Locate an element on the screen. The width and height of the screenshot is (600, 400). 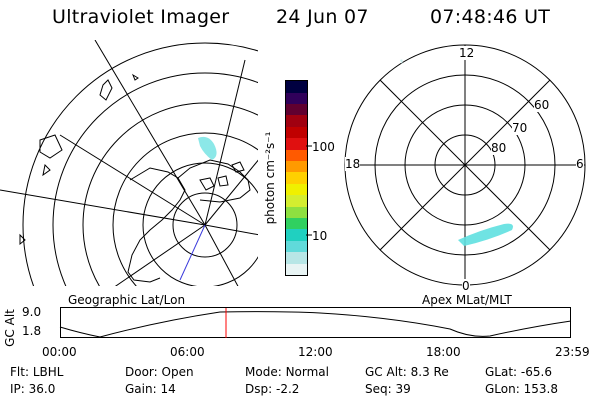
status-gc-alt: GC Alt: 8.3 Re is located at coordinates (407, 372).